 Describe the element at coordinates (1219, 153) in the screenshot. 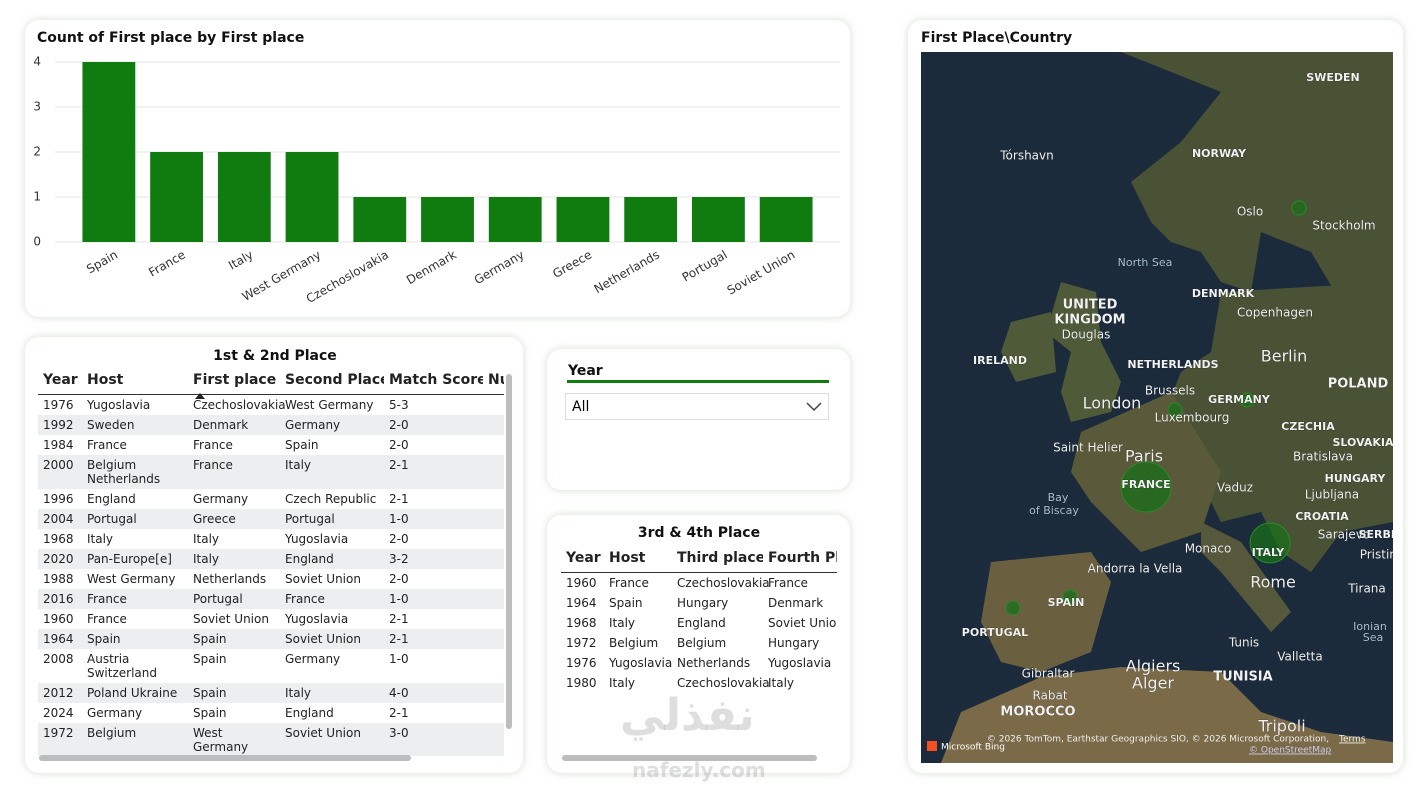

I see `country-label: NORWAY` at that location.